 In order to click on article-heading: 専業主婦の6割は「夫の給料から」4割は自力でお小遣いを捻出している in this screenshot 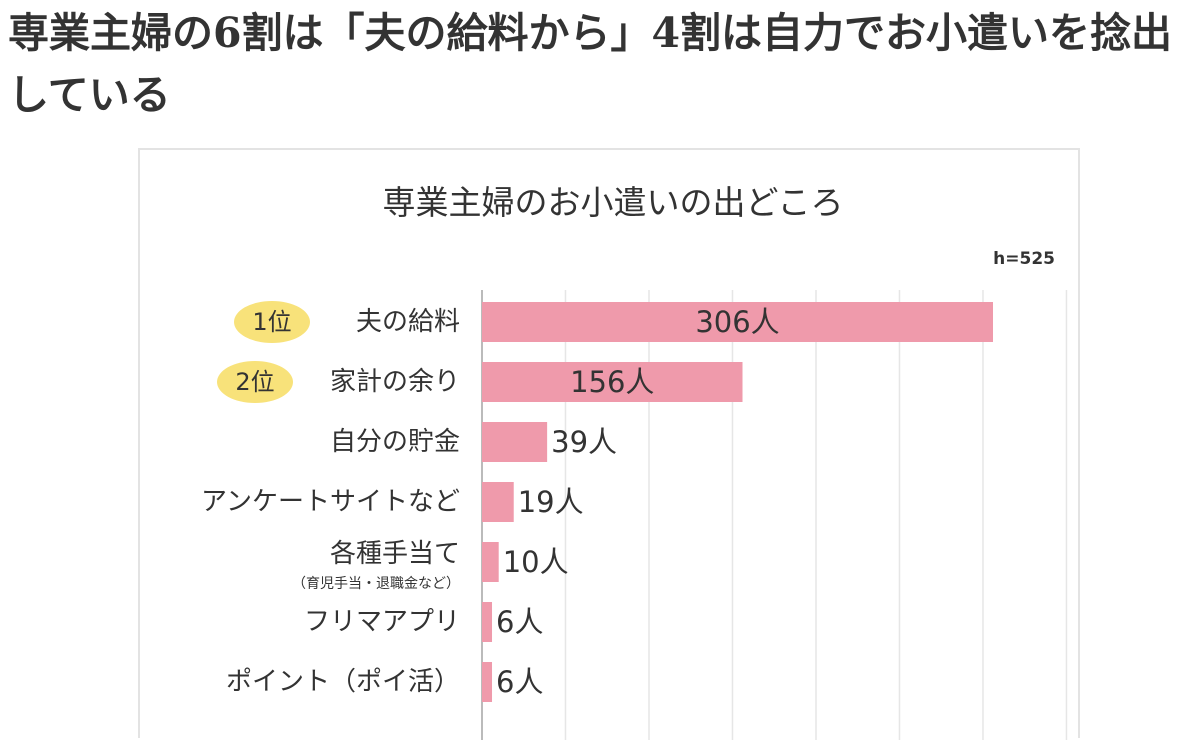, I will do `click(590, 64)`.